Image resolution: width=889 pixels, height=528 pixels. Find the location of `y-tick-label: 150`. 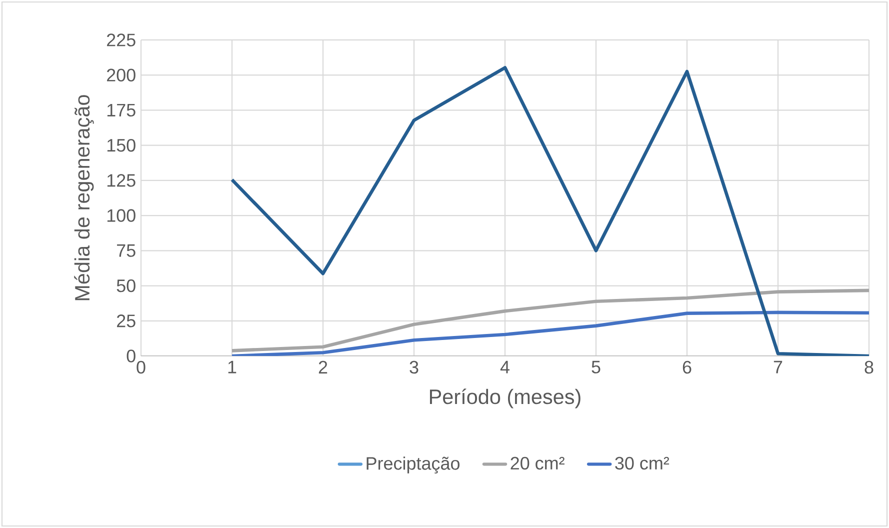

y-tick-label: 150 is located at coordinates (121, 145).